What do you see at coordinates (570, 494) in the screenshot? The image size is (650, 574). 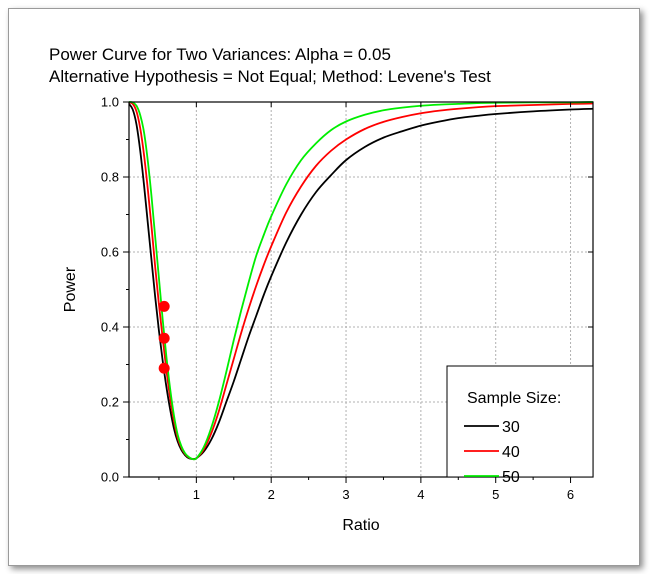 I see `x-tick-label: 6` at bounding box center [570, 494].